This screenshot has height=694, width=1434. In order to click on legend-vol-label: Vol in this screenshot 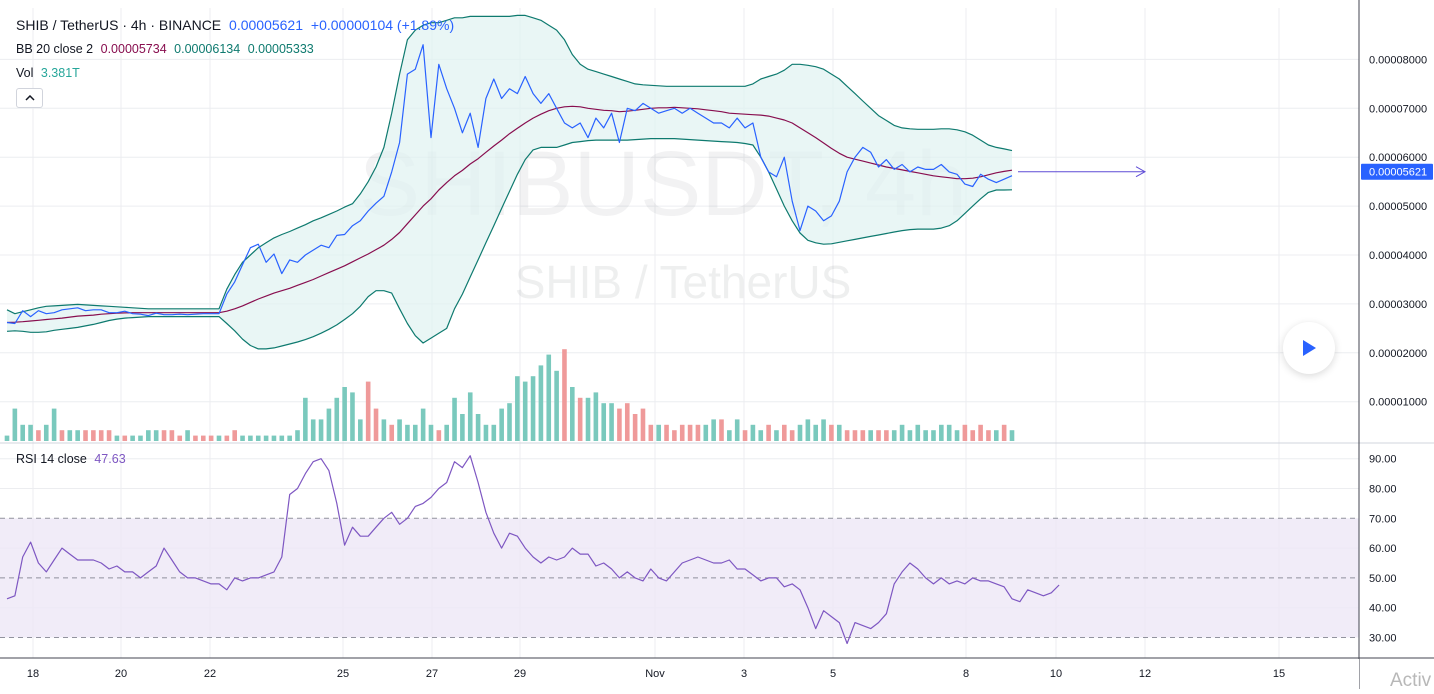, I will do `click(25, 73)`.